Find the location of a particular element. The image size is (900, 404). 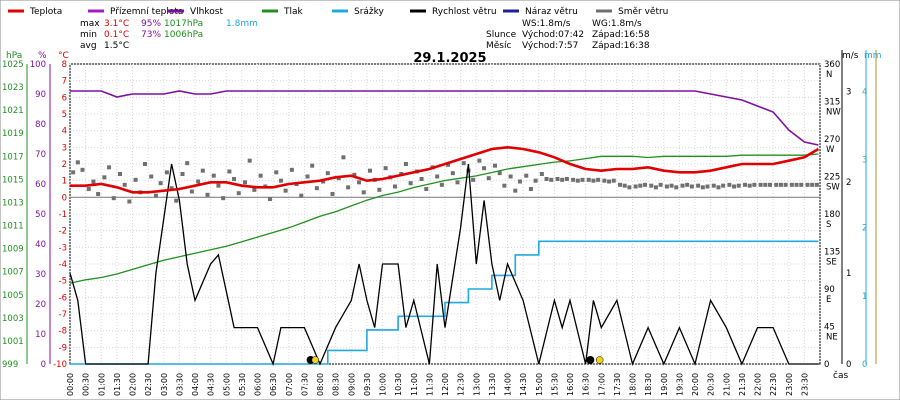

temp-tick-label: -10 is located at coordinates (60, 365).